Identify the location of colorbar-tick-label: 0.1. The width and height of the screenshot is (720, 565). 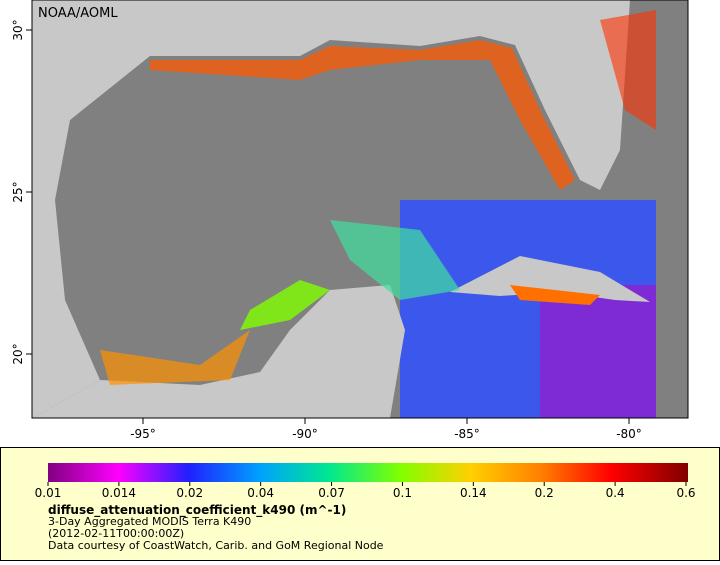
(402, 493).